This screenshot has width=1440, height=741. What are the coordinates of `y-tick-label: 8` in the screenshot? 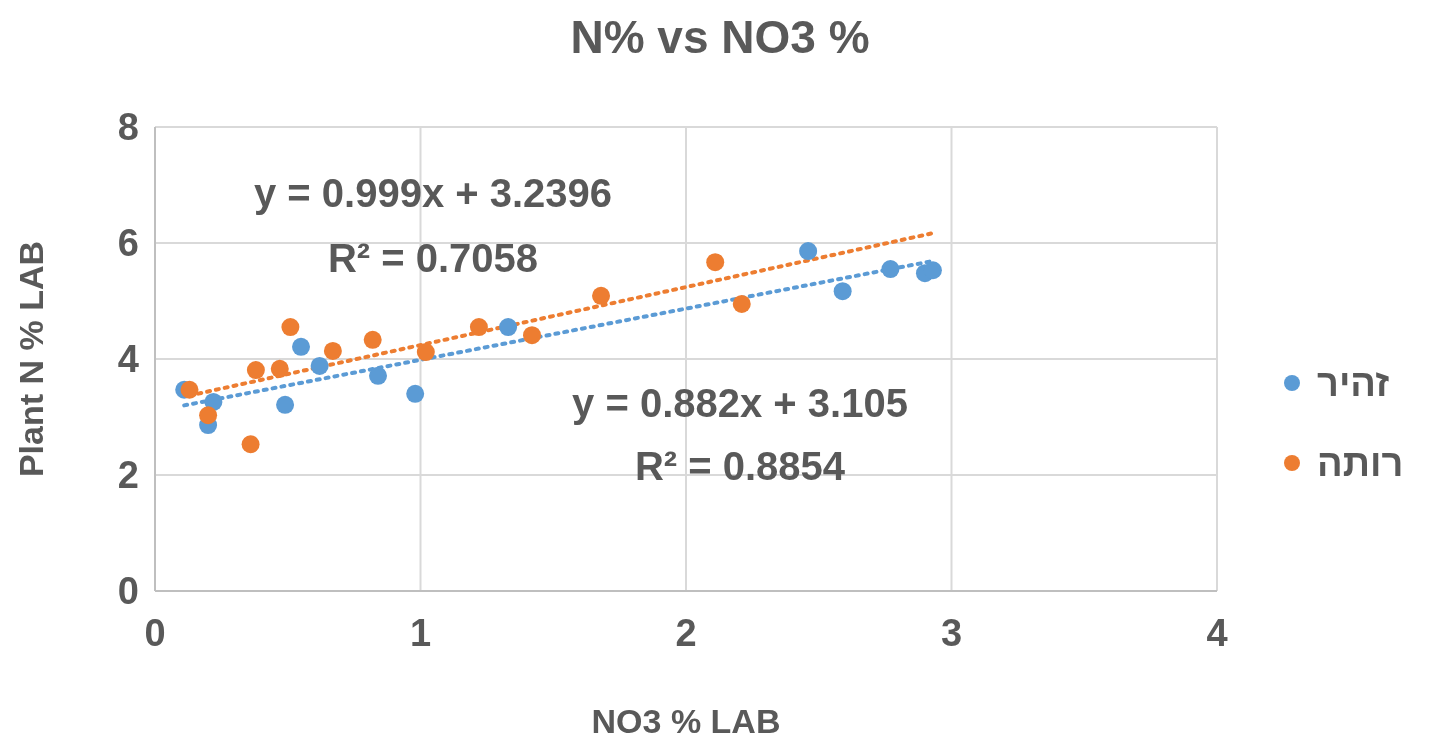 It's located at (128, 127).